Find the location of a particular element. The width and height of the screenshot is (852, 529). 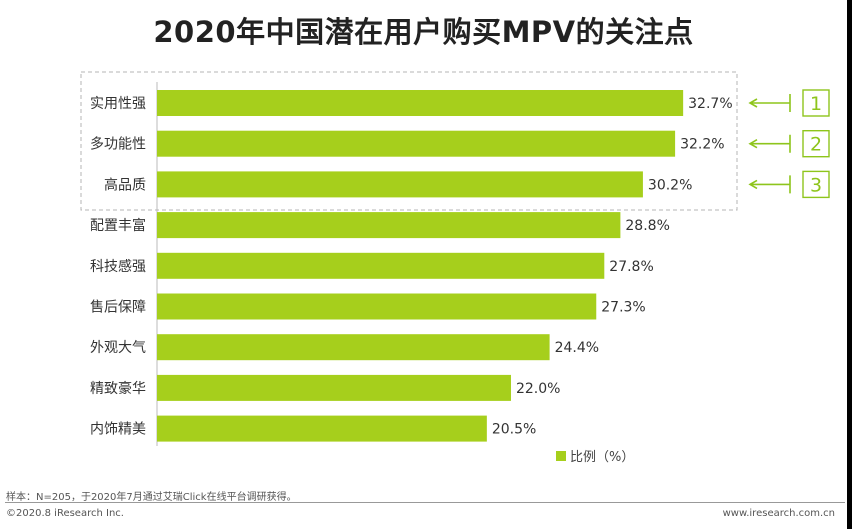

rank-number: 1 is located at coordinates (816, 104).